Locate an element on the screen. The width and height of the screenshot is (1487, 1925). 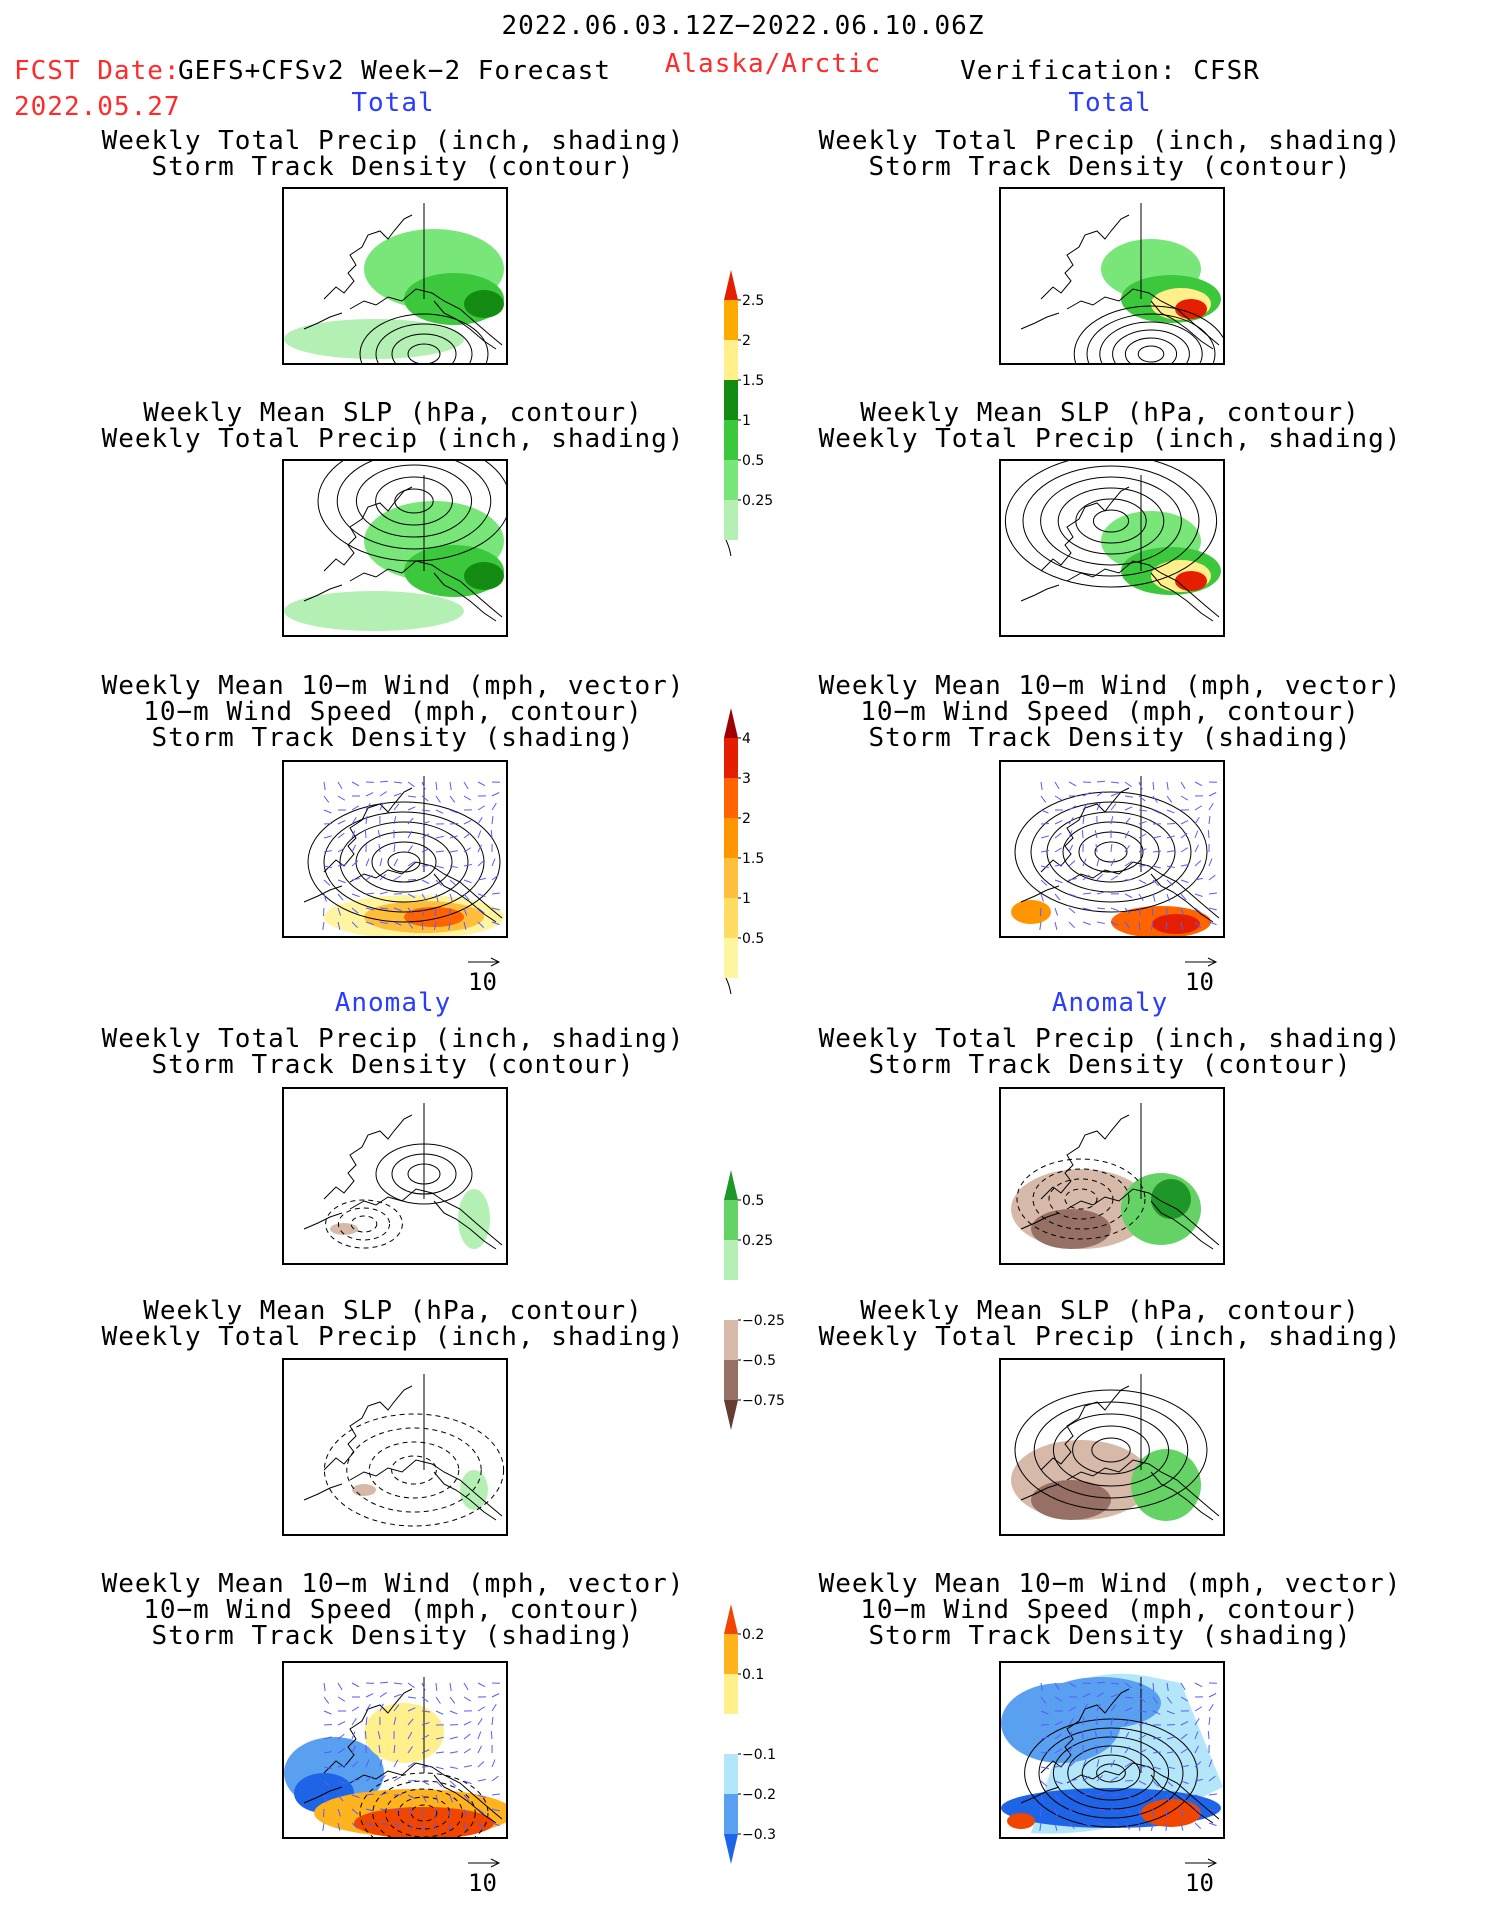
forecast-model: GEFS+CFSv2 Week−2 Forecast is located at coordinates (394, 71).